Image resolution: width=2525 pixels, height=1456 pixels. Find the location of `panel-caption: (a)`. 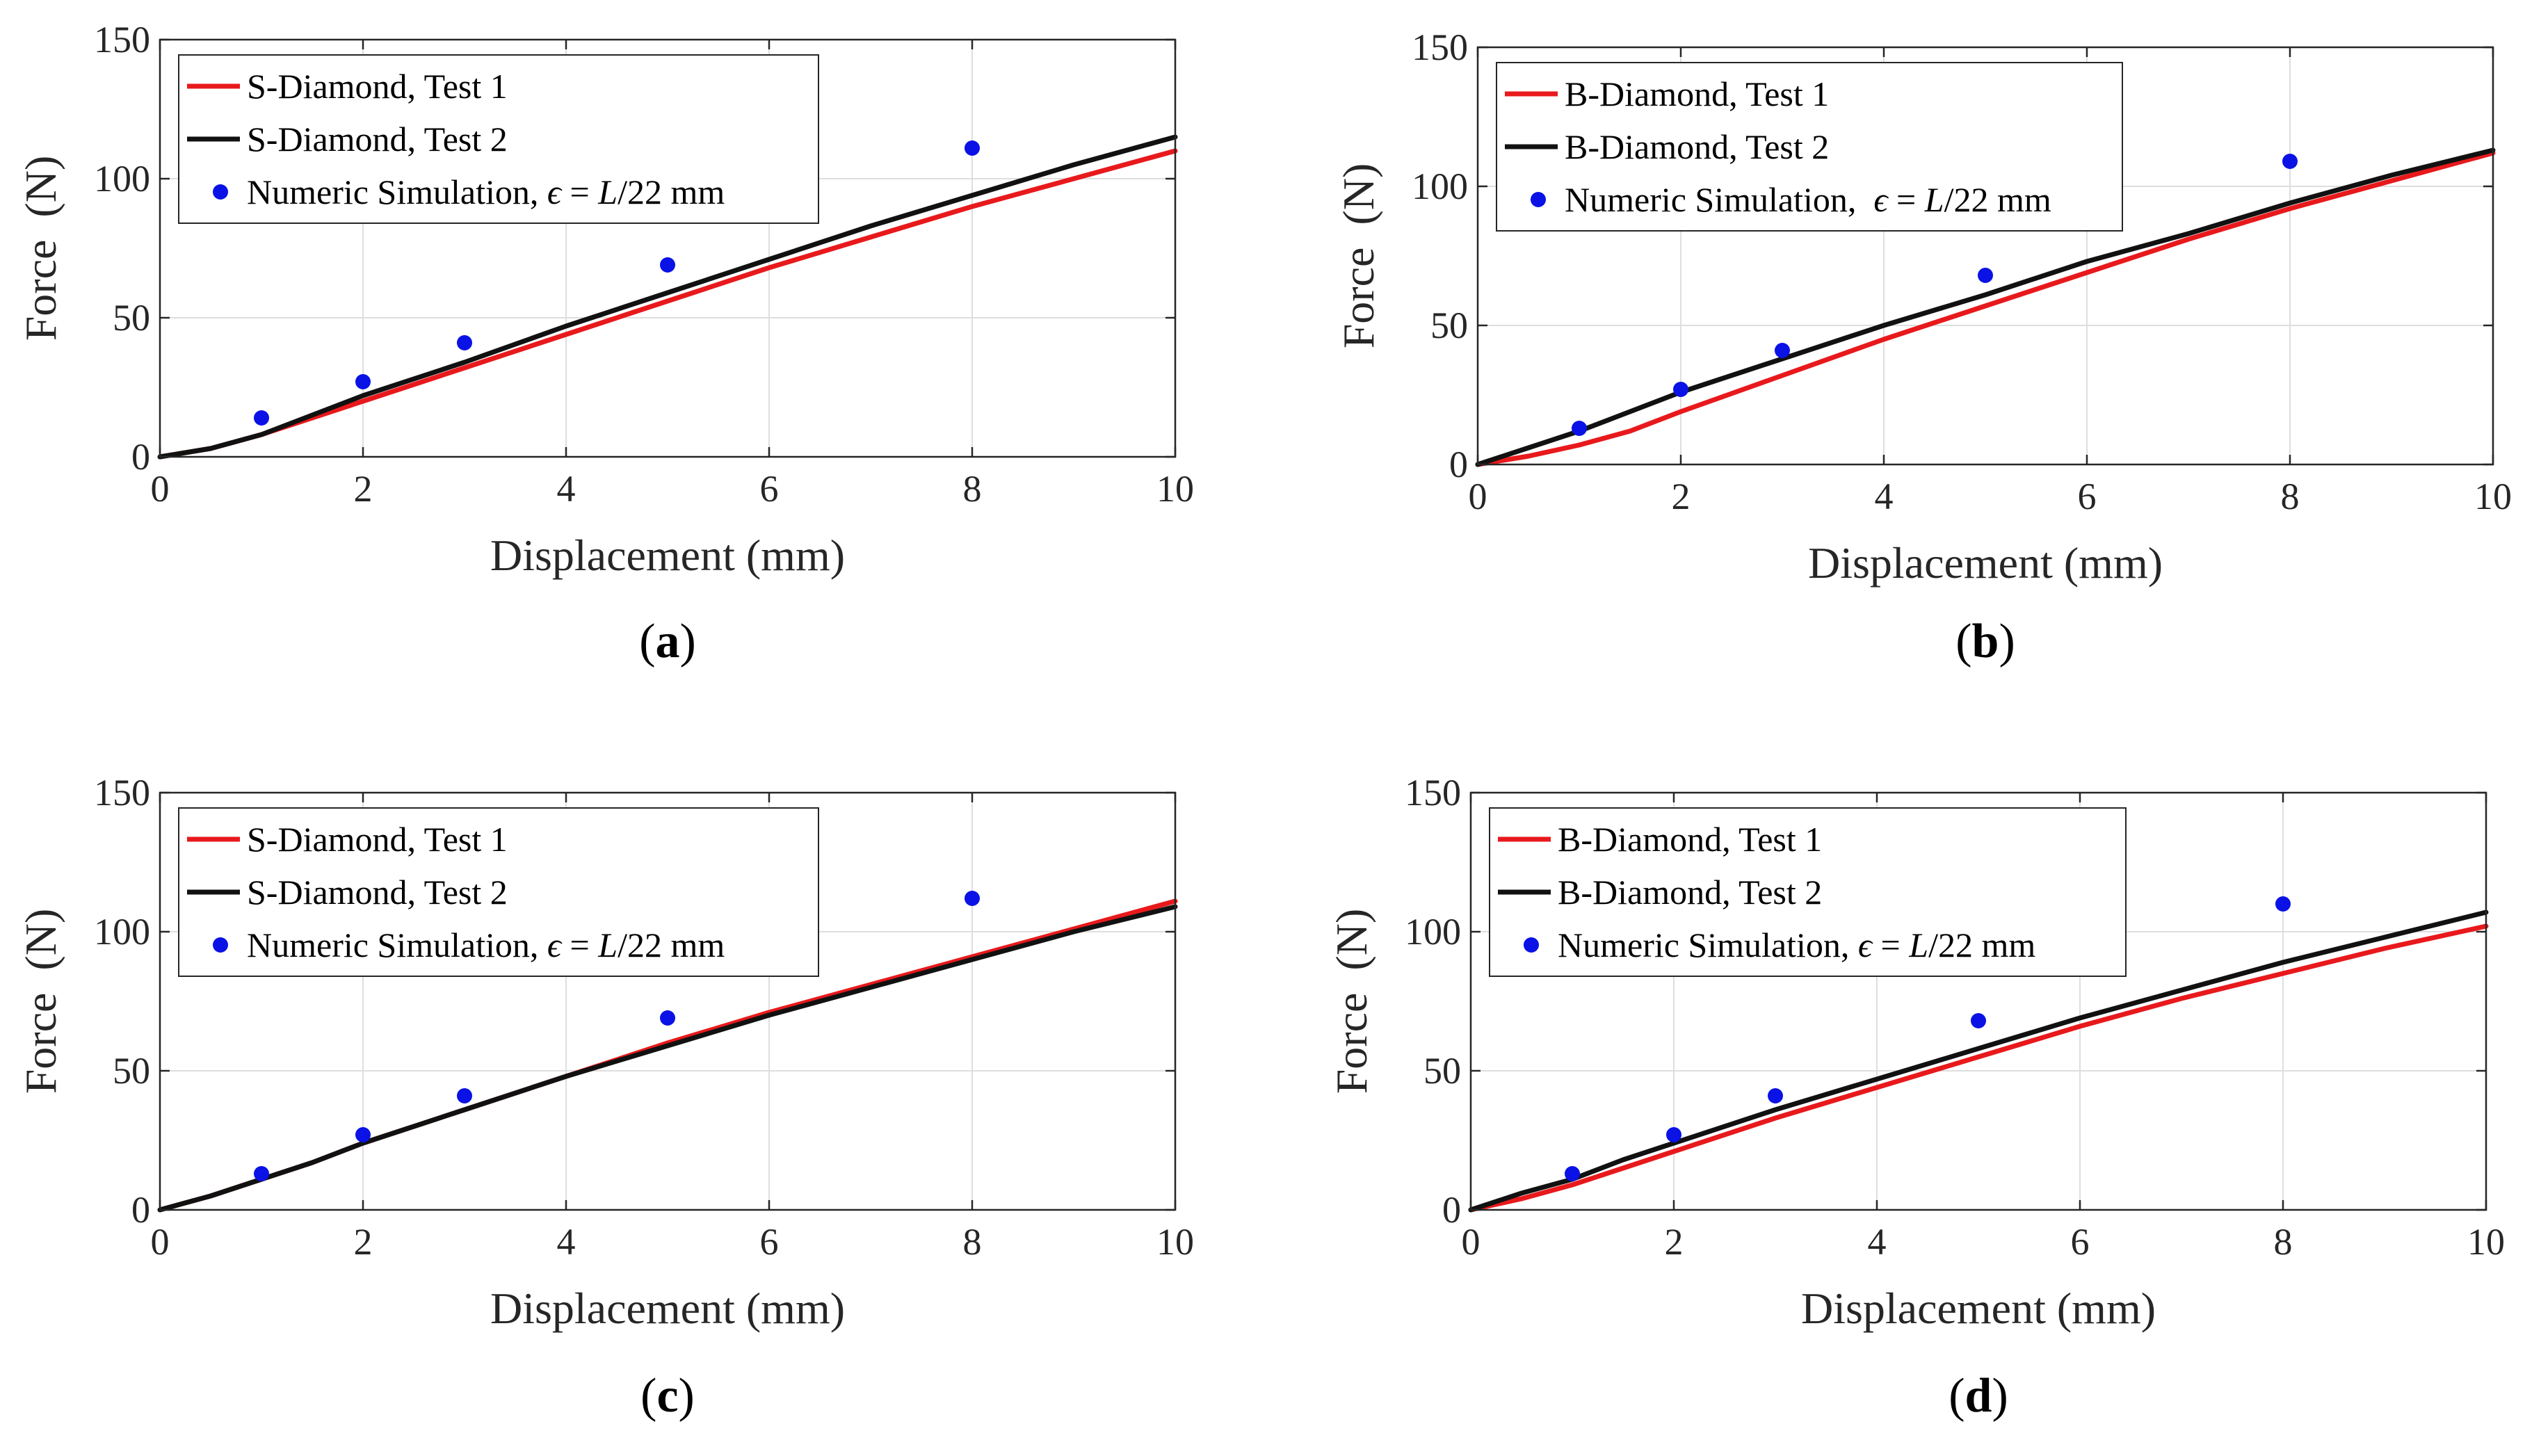

panel-caption: (a) is located at coordinates (667, 641).